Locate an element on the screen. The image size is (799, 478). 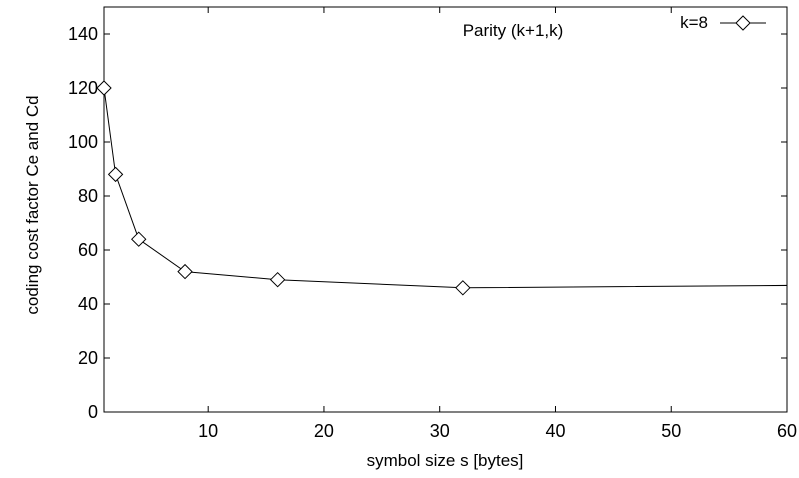
y-axis-label: coding cost factor Ce and Cd is located at coordinates (32, 204).